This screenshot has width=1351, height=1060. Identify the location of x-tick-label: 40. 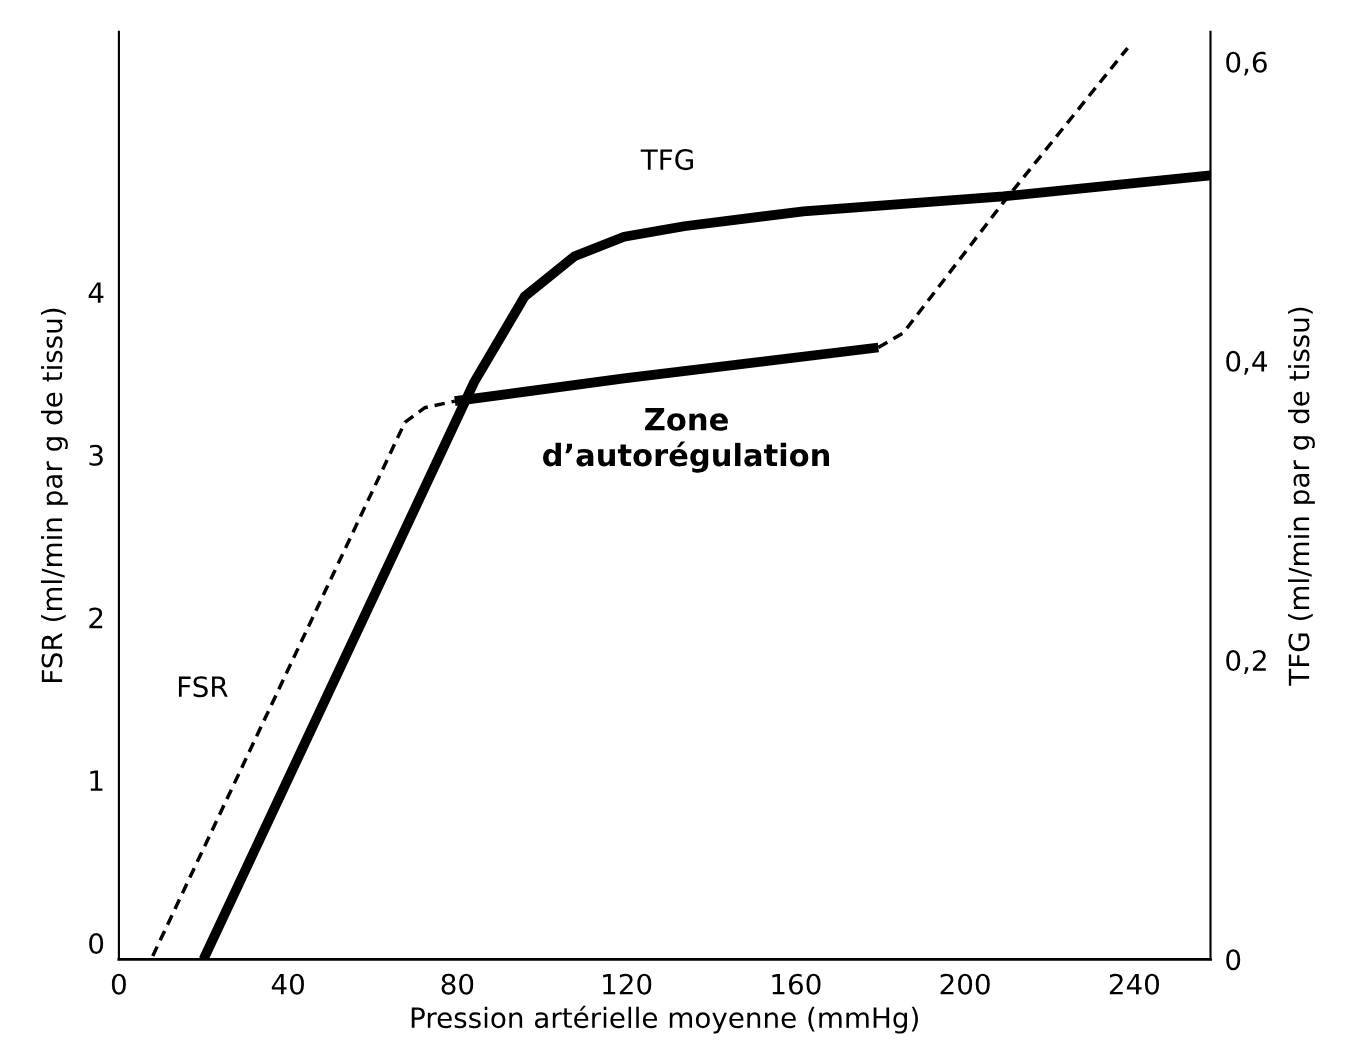
(287, 984).